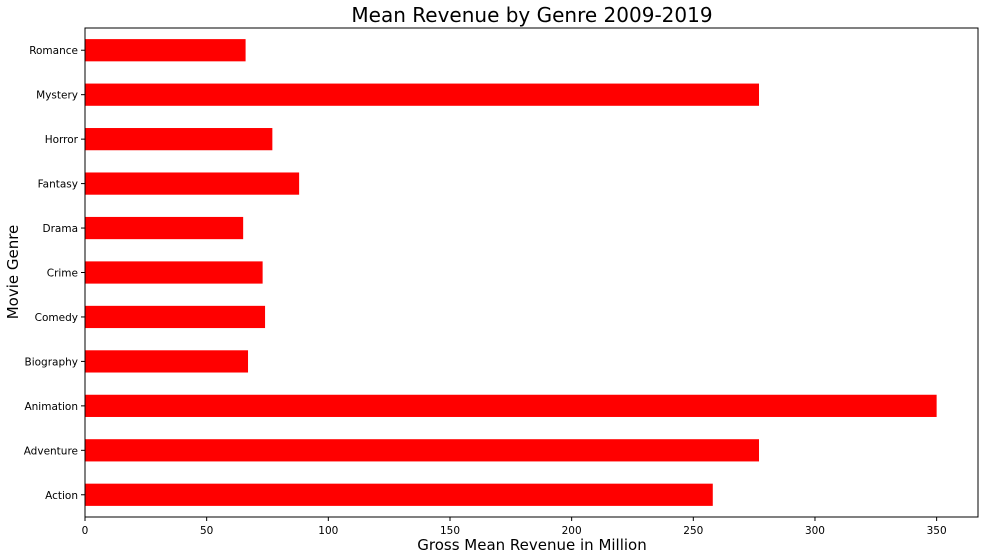 The image size is (988, 560). I want to click on bar-comedy, so click(175, 317).